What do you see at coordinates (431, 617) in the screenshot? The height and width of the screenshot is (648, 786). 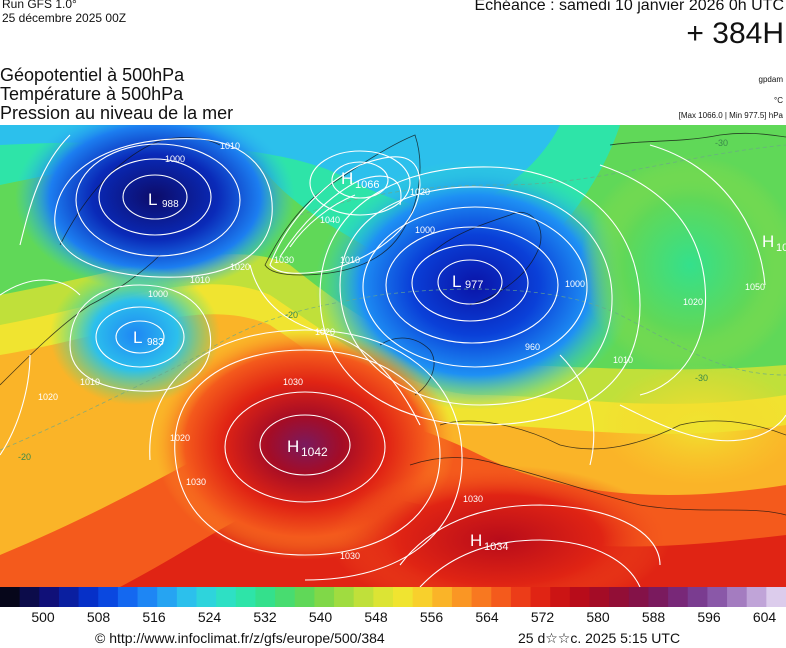 I see `color-scale-tick: 556` at bounding box center [431, 617].